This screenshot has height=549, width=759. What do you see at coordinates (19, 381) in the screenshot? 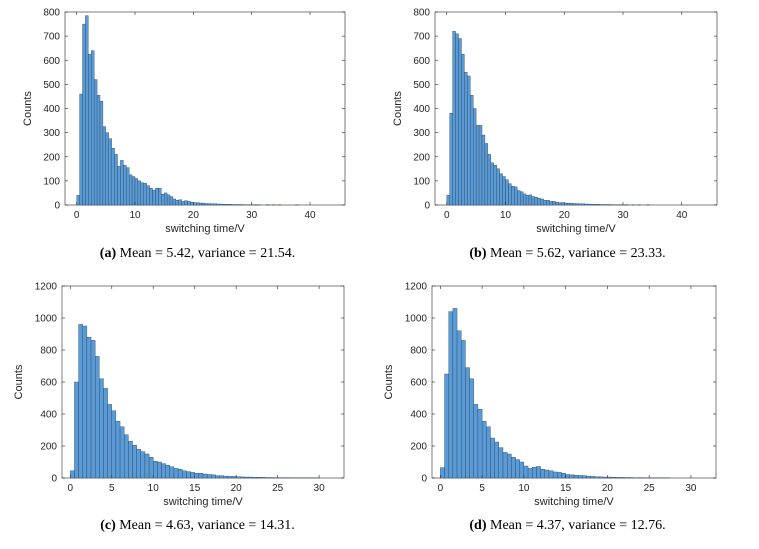
I see `y-axis-label-c: Counts` at bounding box center [19, 381].